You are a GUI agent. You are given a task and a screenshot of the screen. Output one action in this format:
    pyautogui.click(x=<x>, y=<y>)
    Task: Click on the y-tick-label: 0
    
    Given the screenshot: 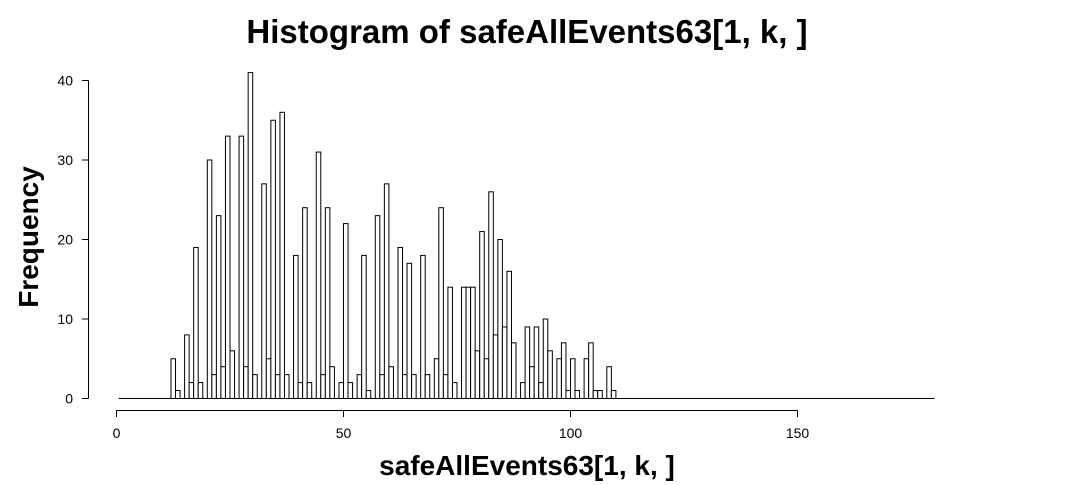 What is the action you would take?
    pyautogui.click(x=69, y=399)
    